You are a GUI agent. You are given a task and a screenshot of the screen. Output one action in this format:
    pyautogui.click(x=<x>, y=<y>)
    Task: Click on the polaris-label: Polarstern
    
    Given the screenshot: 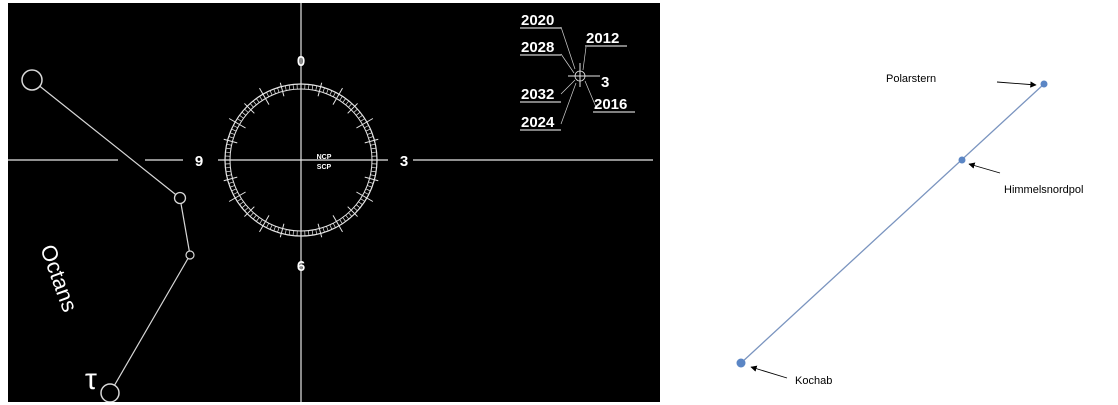 What is the action you would take?
    pyautogui.click(x=911, y=79)
    